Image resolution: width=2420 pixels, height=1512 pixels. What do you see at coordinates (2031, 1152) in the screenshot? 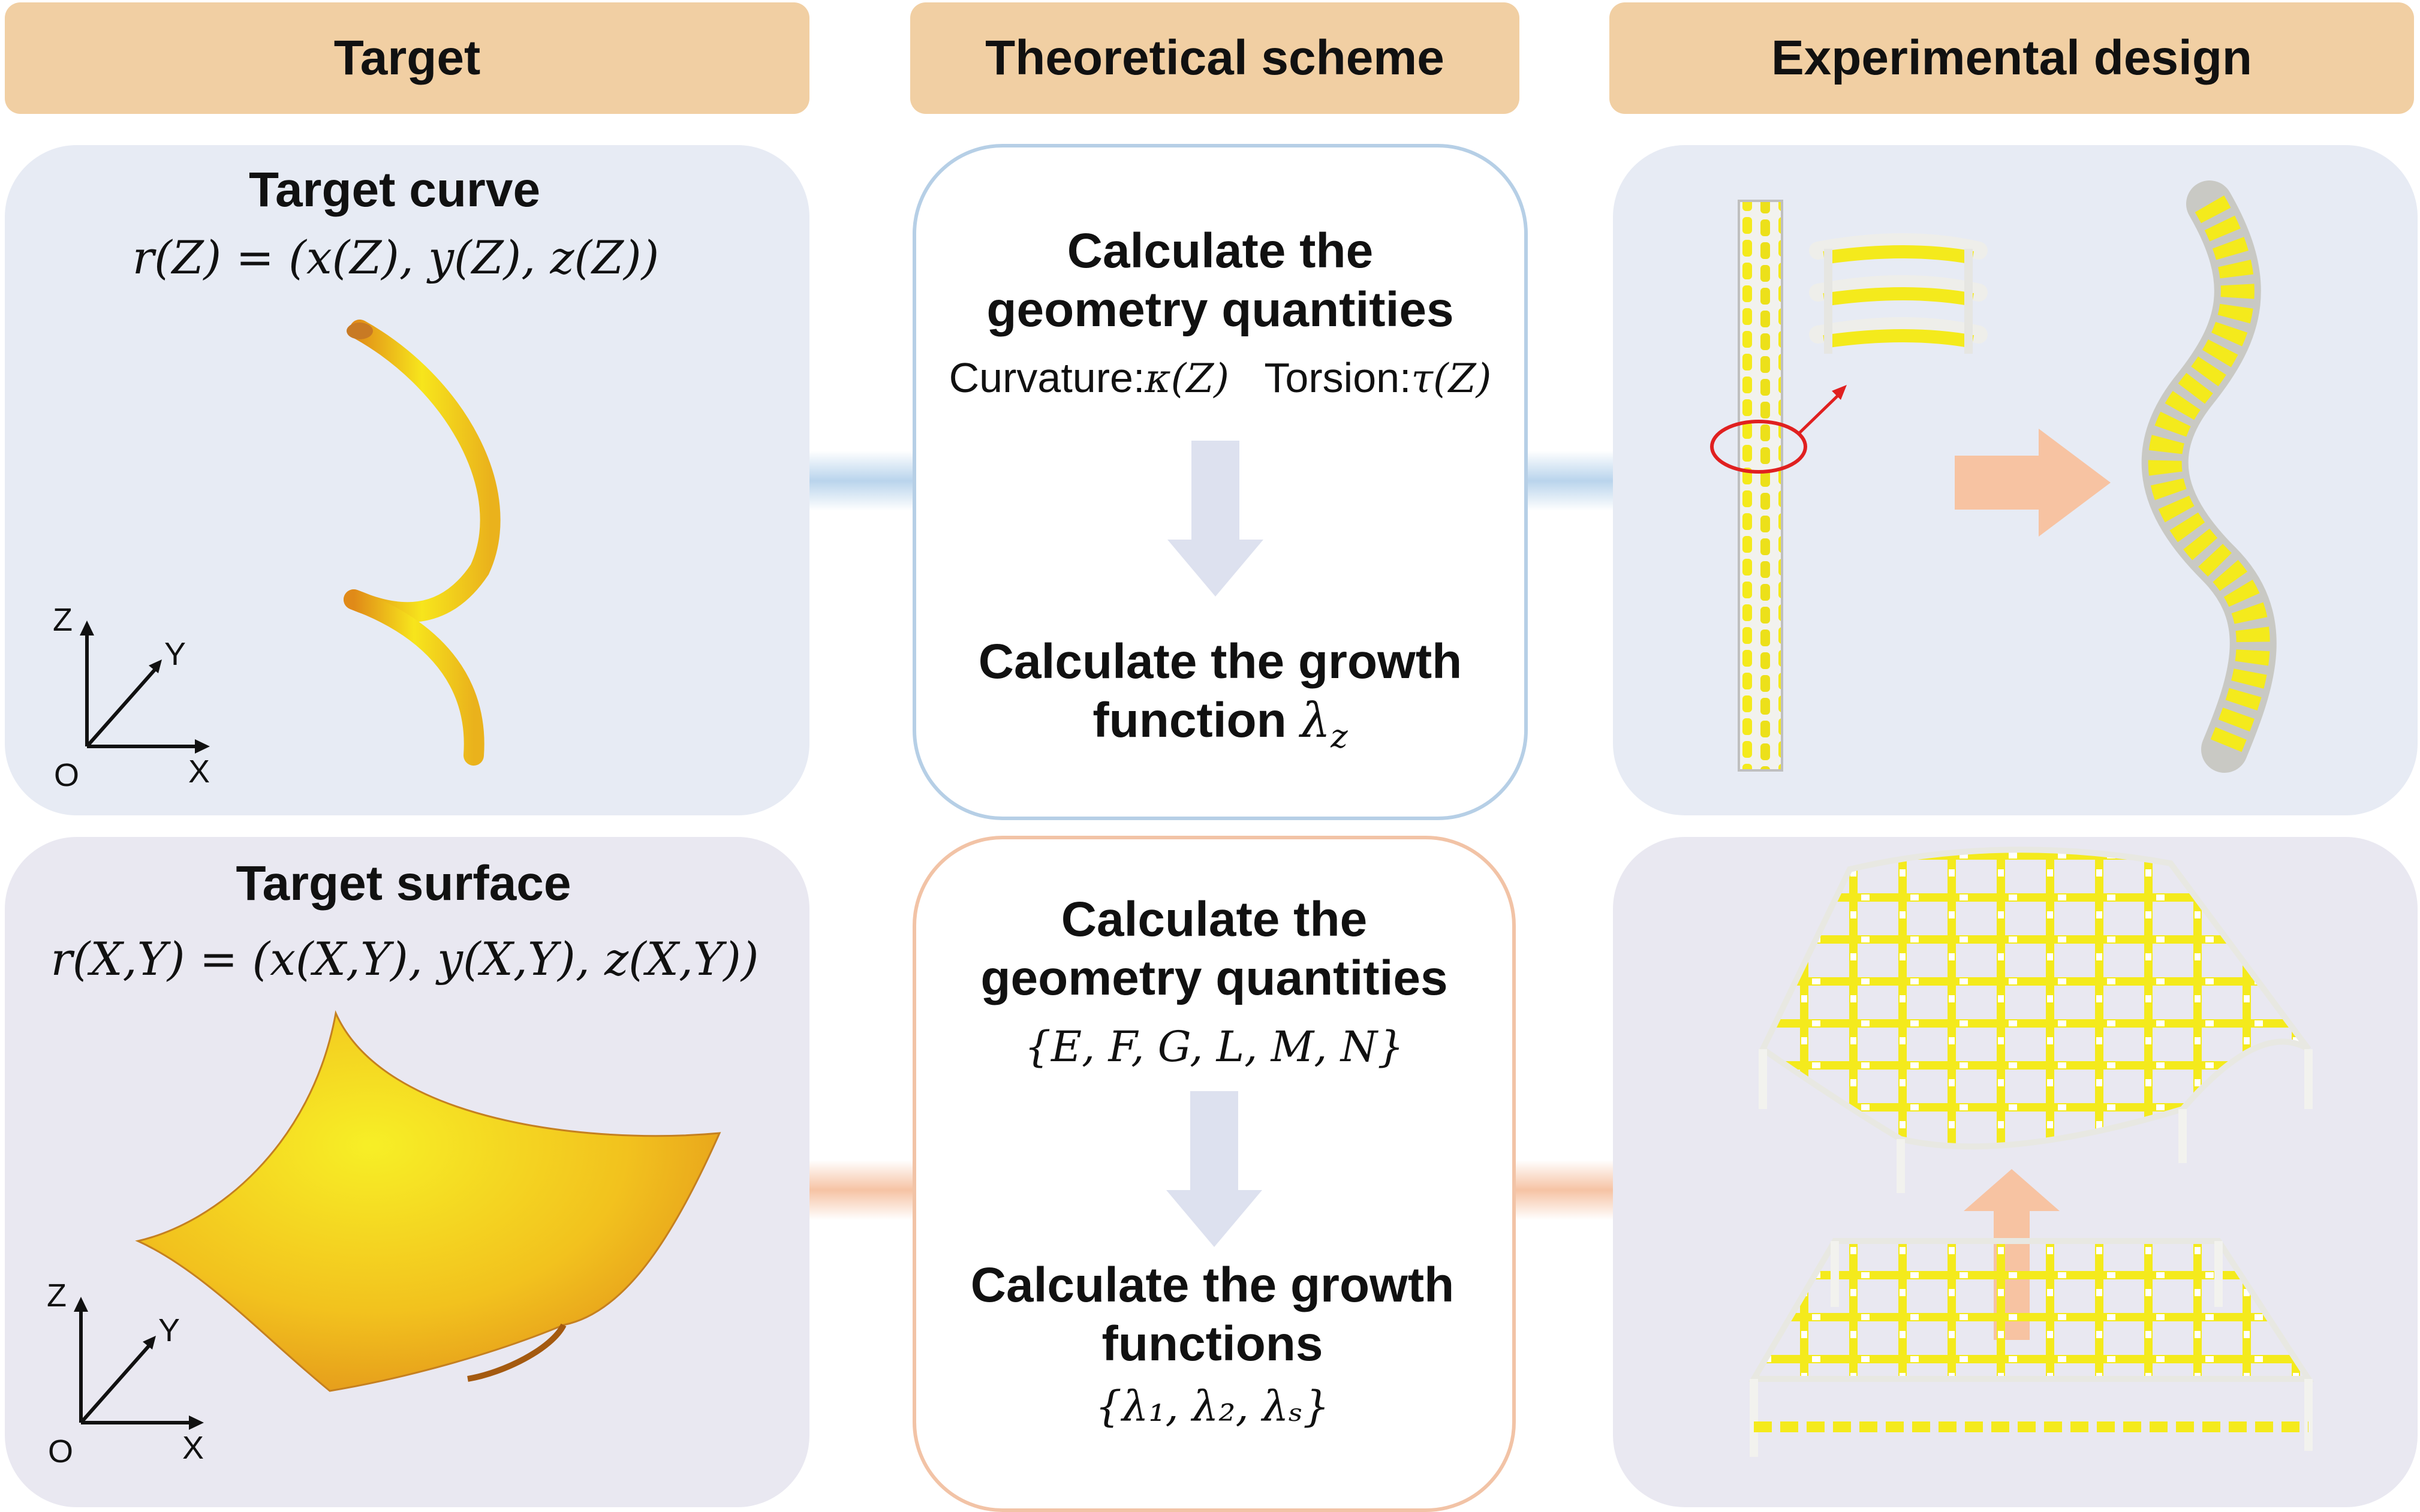
I see `surface-experiment-graphic` at bounding box center [2031, 1152].